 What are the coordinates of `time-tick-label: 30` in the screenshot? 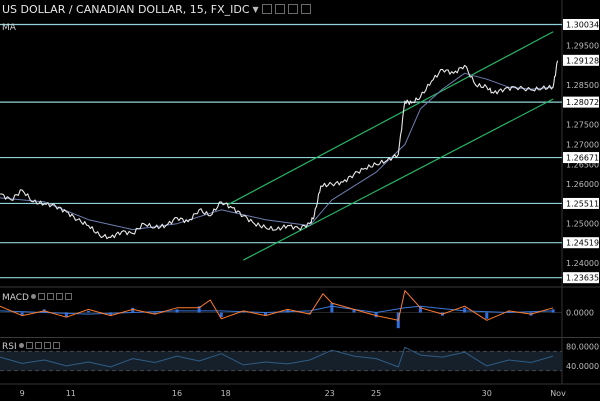 It's located at (487, 393).